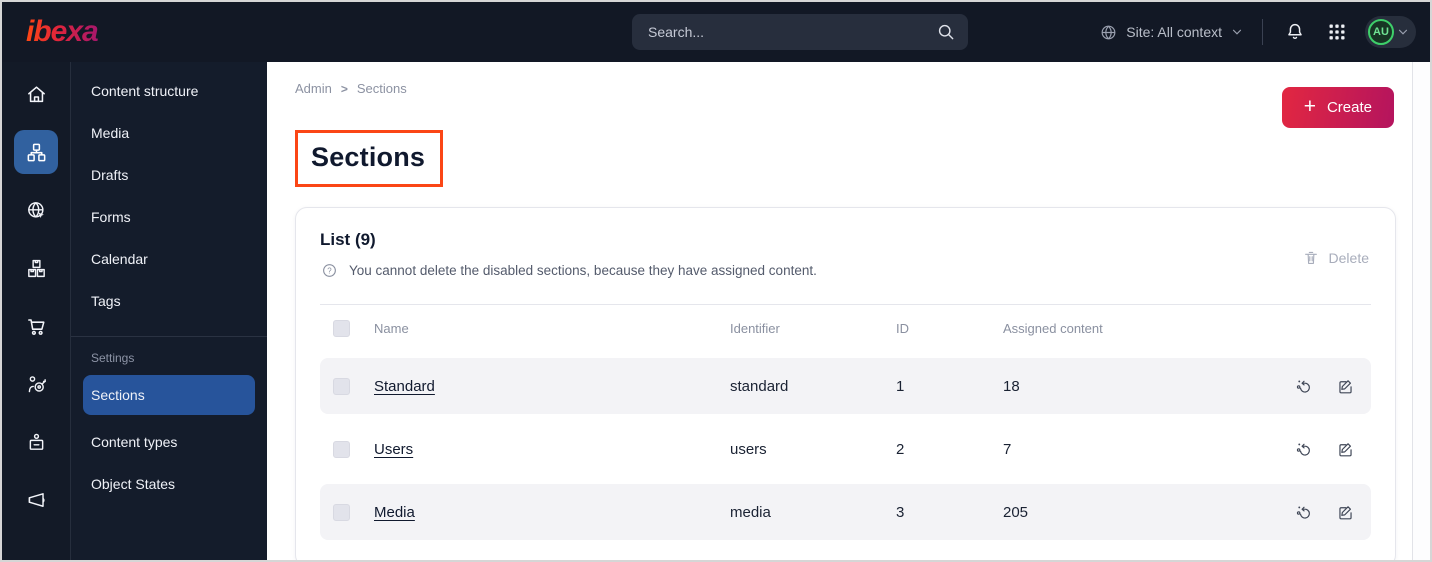  I want to click on topbar-right: Site: All context AU, so click(1257, 32).